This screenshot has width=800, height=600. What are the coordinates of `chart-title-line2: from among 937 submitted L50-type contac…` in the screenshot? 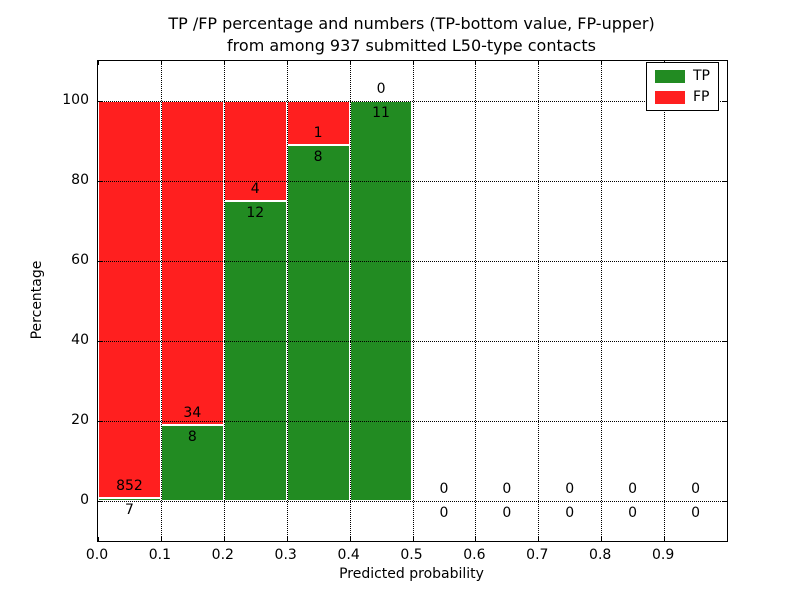 It's located at (411, 45).